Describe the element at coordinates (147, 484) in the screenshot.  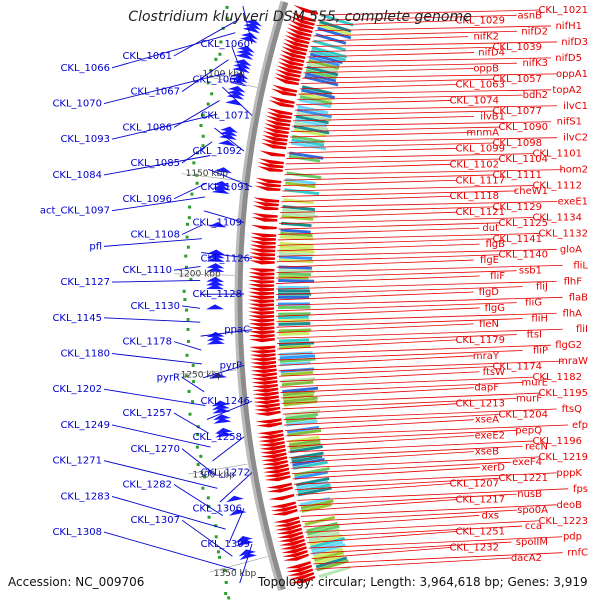
I see `left-gene-label: CKL_1282` at that location.